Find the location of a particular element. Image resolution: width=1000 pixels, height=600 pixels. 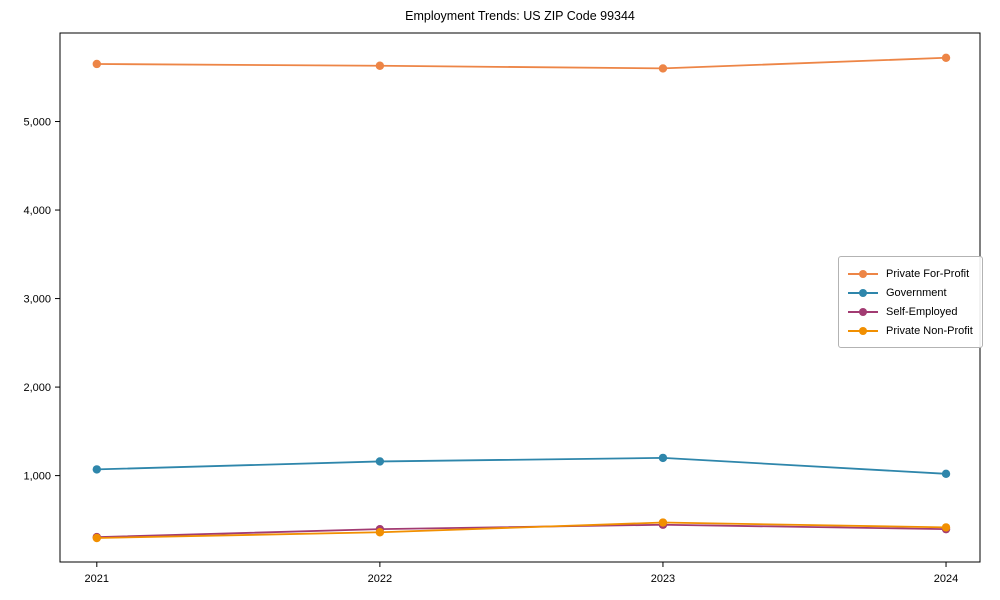

svg-text: 1,000 is located at coordinates (37, 477).